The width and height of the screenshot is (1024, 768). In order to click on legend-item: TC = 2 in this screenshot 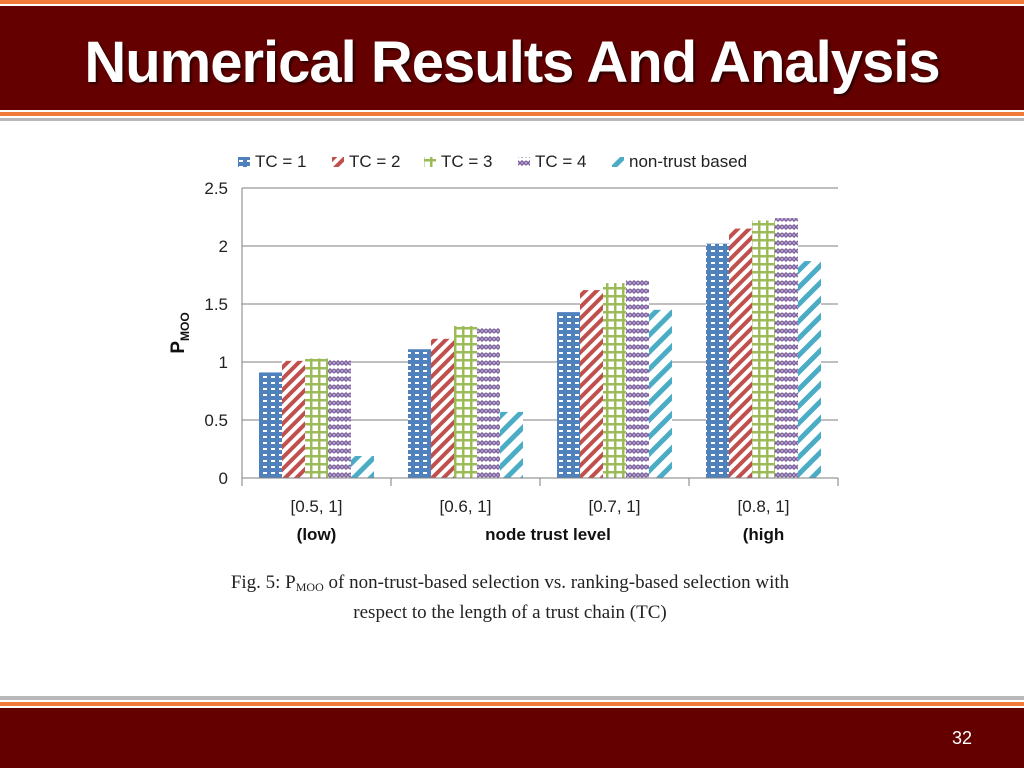, I will do `click(366, 161)`.